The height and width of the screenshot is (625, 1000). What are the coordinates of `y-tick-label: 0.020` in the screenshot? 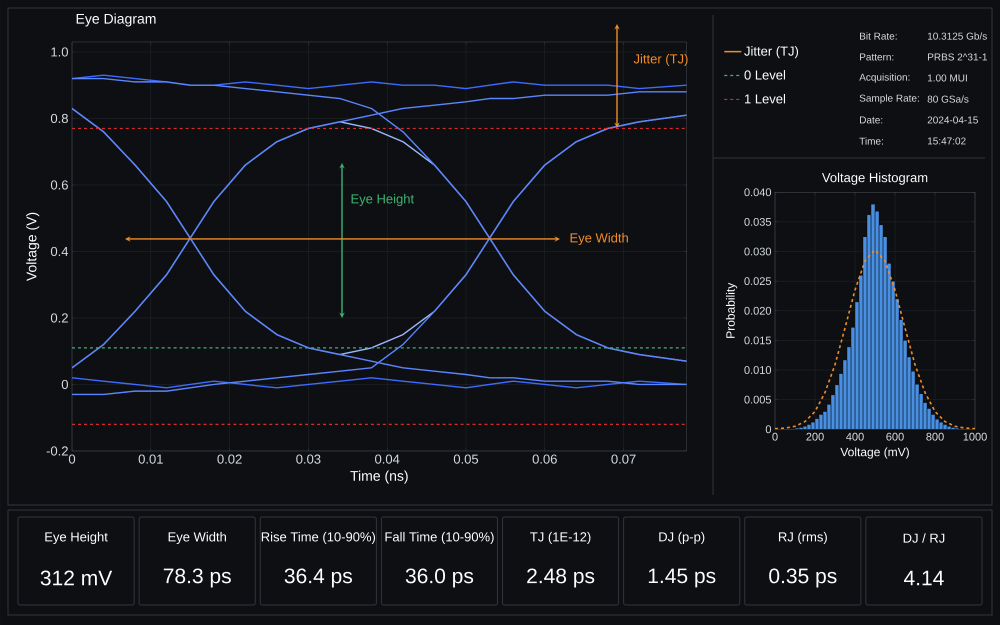 It's located at (758, 310).